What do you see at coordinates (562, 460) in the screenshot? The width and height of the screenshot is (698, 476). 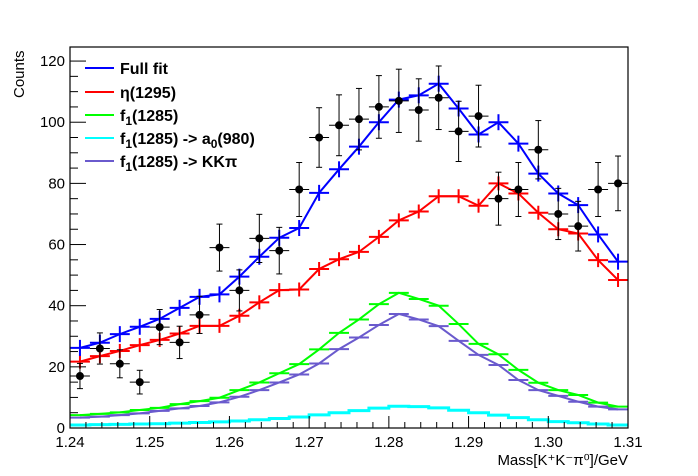 I see `x-axis-label: Mass[K⁺K⁻π⁰]/GeV` at bounding box center [562, 460].